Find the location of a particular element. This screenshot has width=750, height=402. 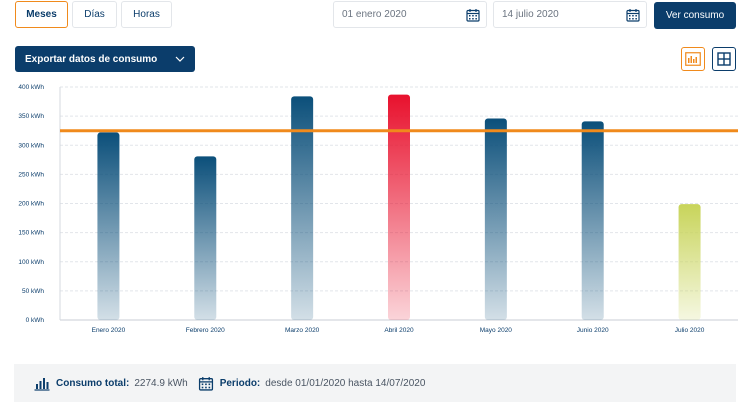

table-view-button is located at coordinates (724, 59).